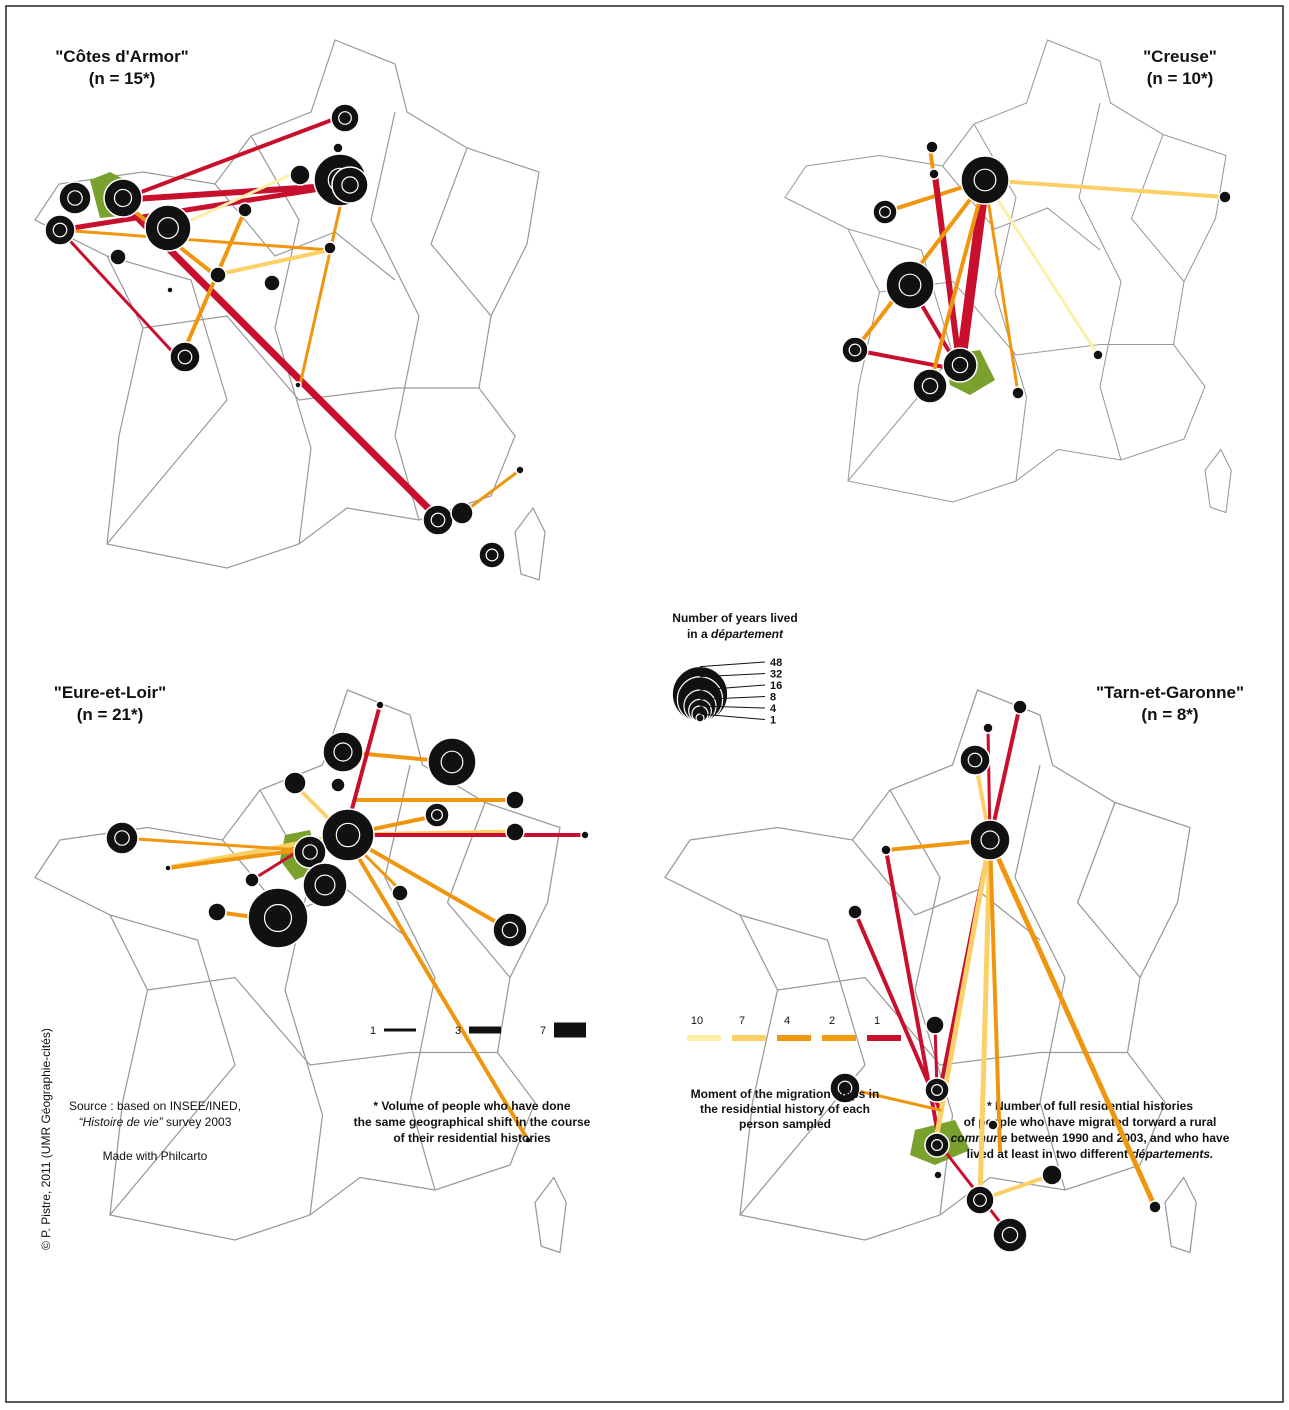 The height and width of the screenshot is (1410, 1289). Describe the element at coordinates (776, 675) in the screenshot. I see `legend-label: 32` at that location.